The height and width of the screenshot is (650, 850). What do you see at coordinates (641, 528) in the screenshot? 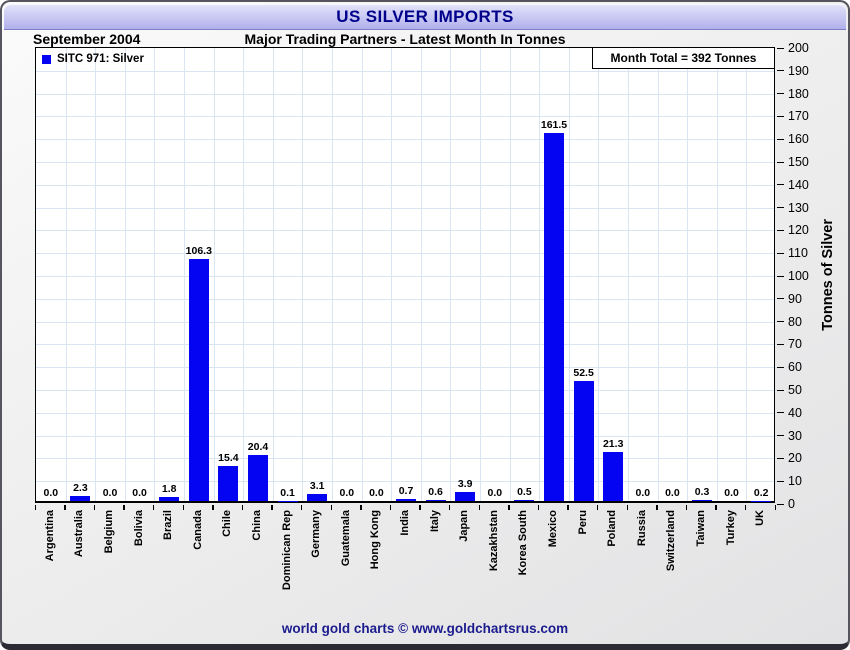
I see `x-category-label: Russia` at bounding box center [641, 528].